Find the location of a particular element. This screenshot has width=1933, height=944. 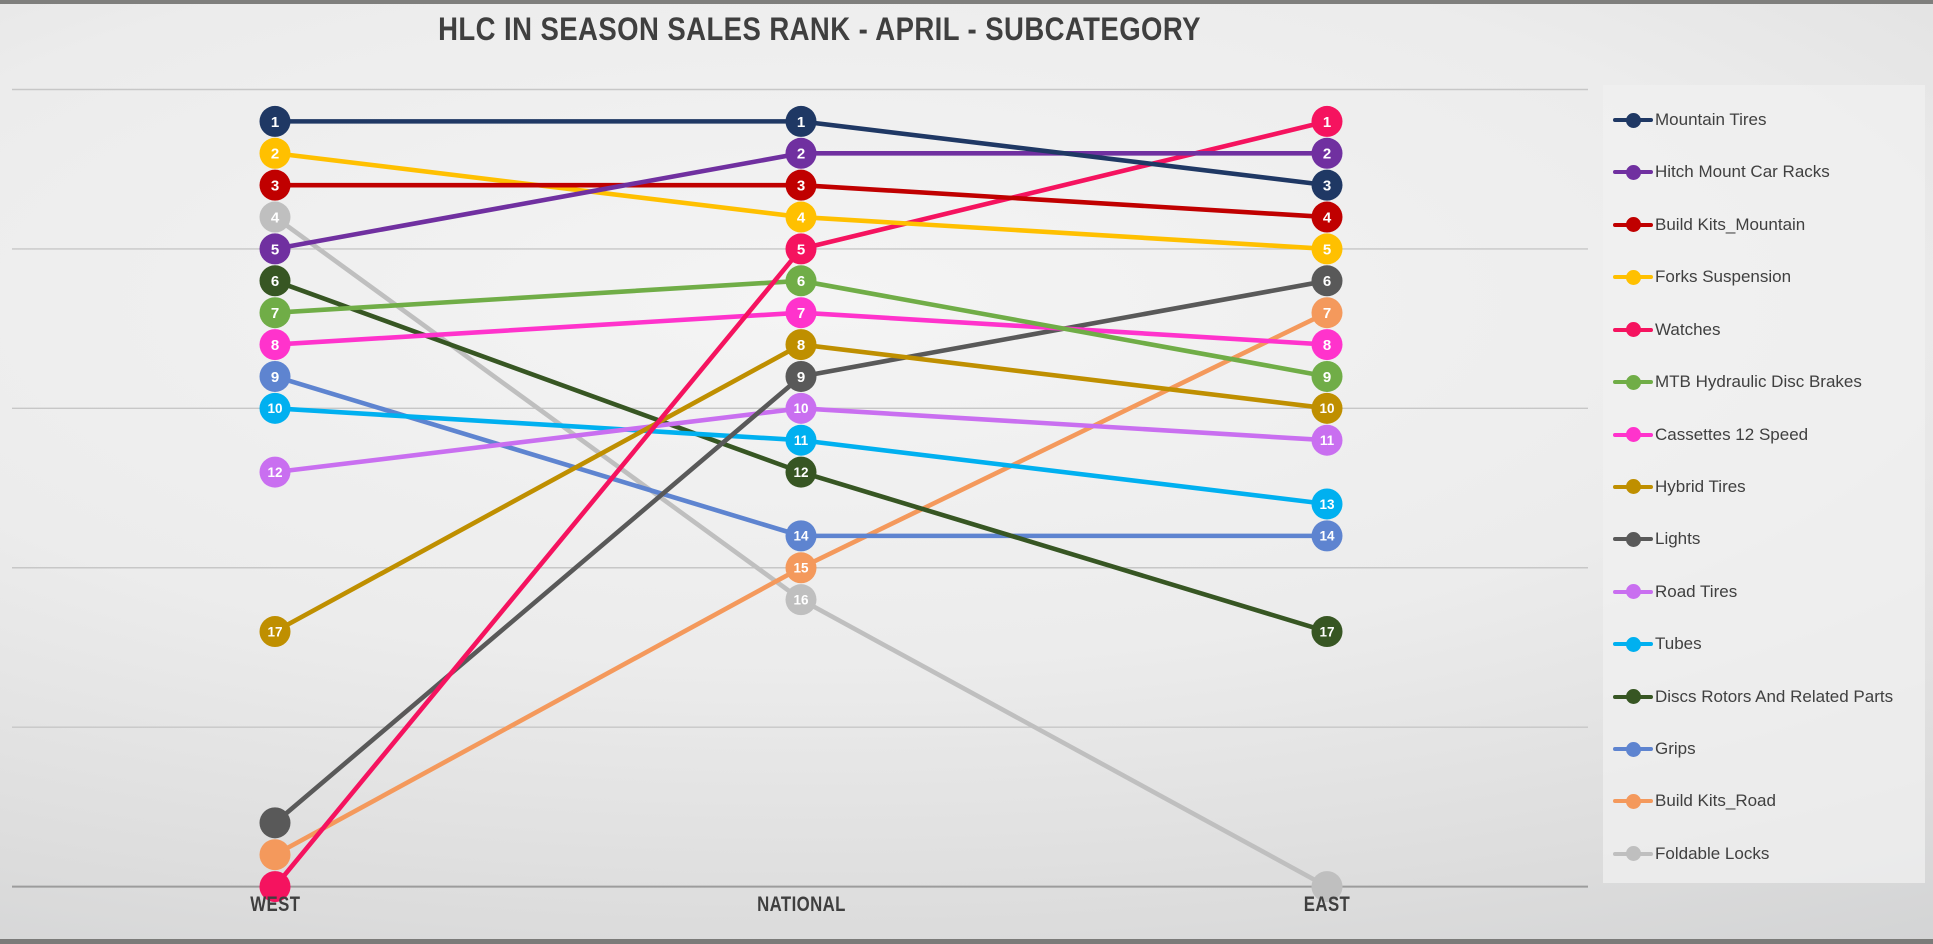

legend-label: Mountain Tires is located at coordinates (1711, 119).